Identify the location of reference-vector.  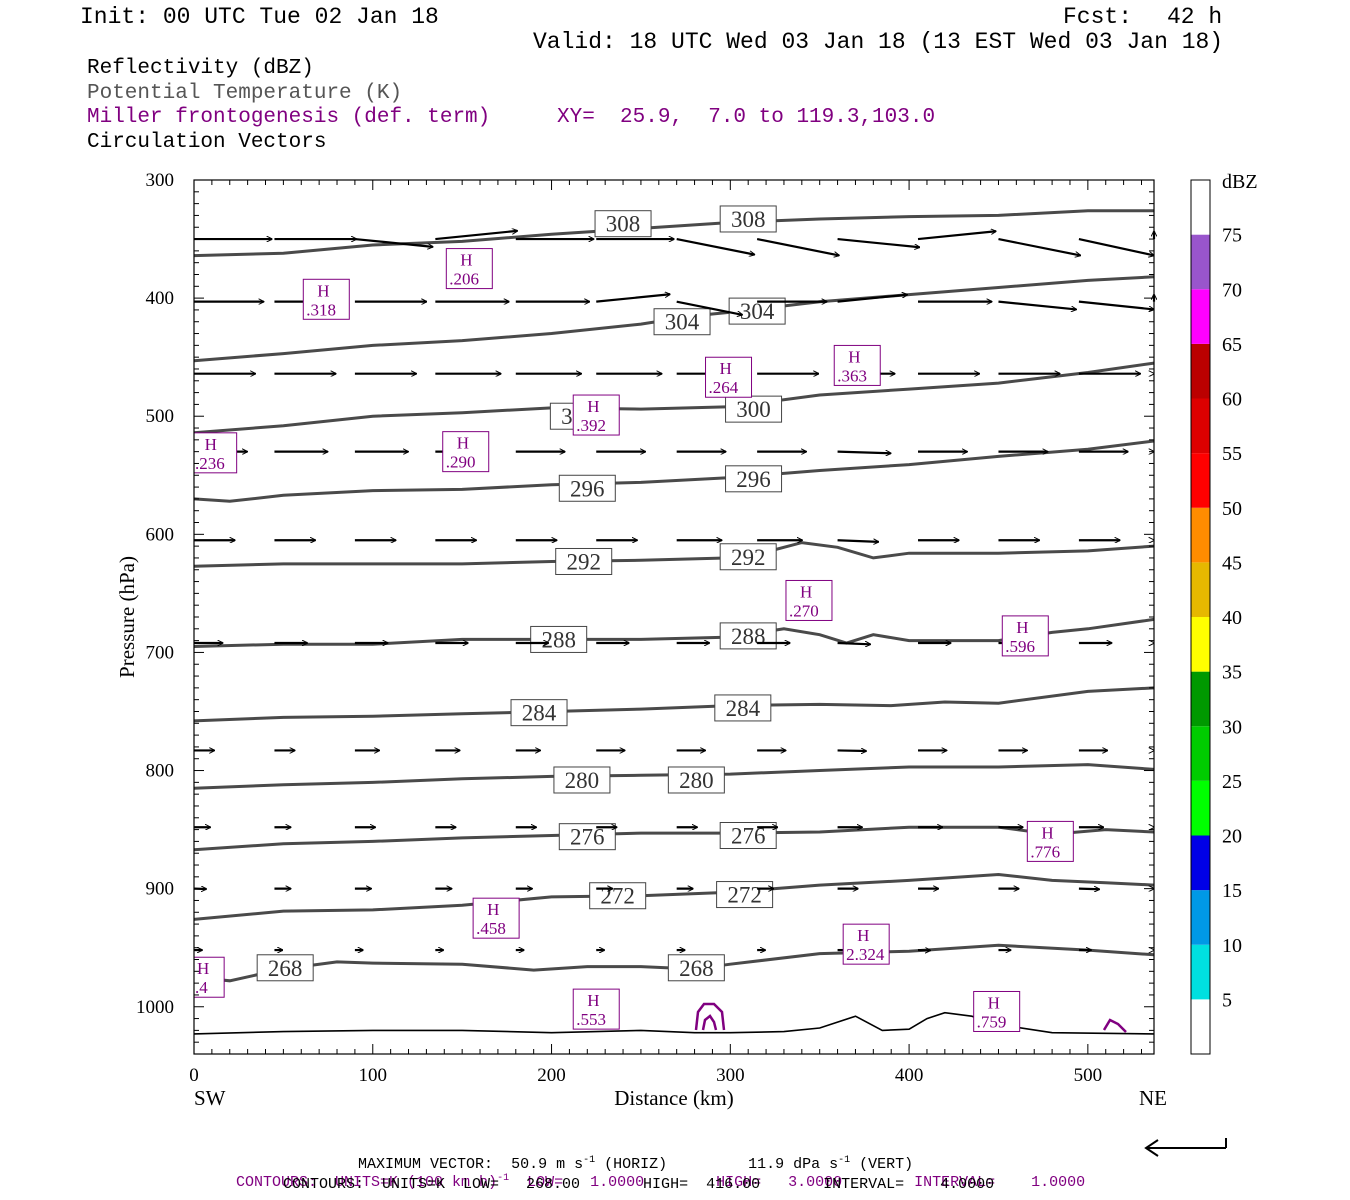
(1185, 1147).